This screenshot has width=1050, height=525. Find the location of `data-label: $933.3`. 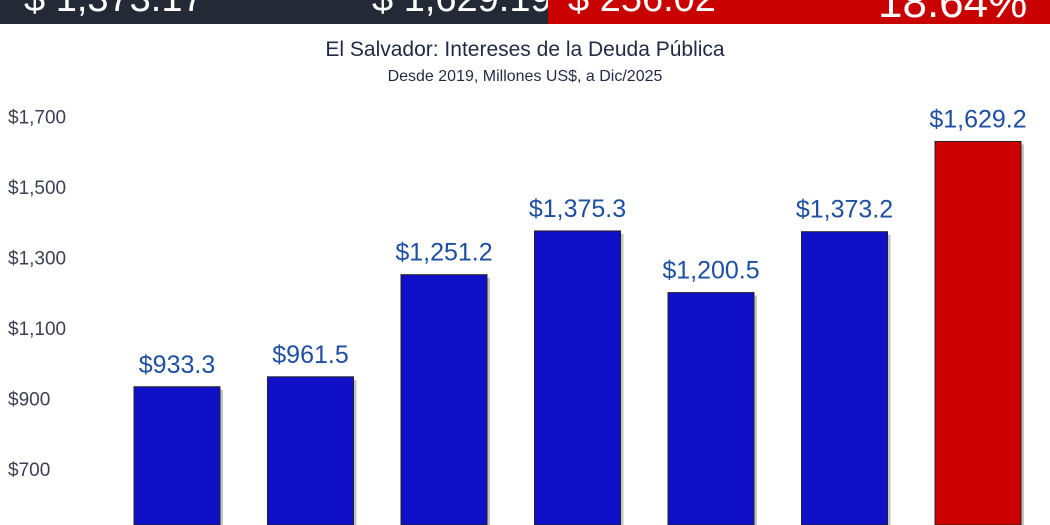

data-label: $933.3 is located at coordinates (177, 365).